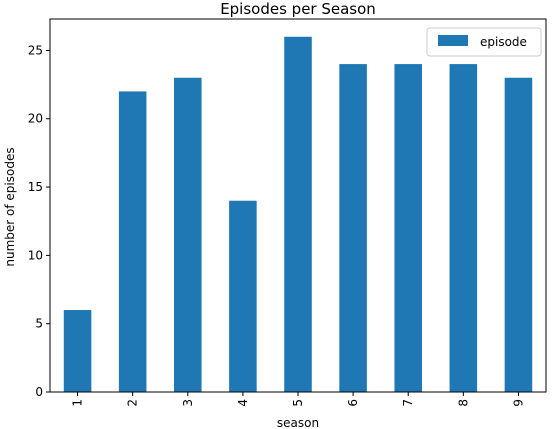 The image size is (556, 429). Describe the element at coordinates (503, 42) in the screenshot. I see `legend-label: episode` at that location.